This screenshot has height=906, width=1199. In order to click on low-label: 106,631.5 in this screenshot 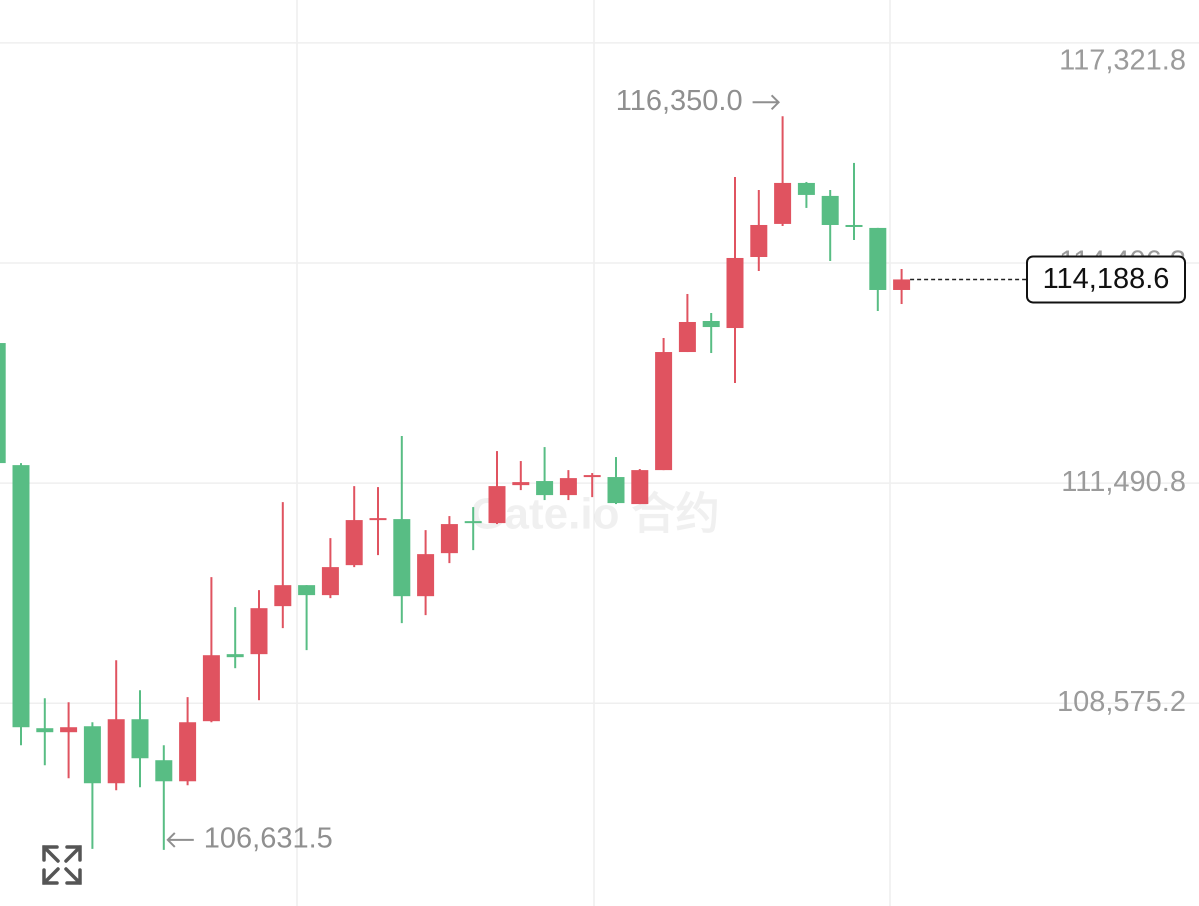, I will do `click(268, 839)`.